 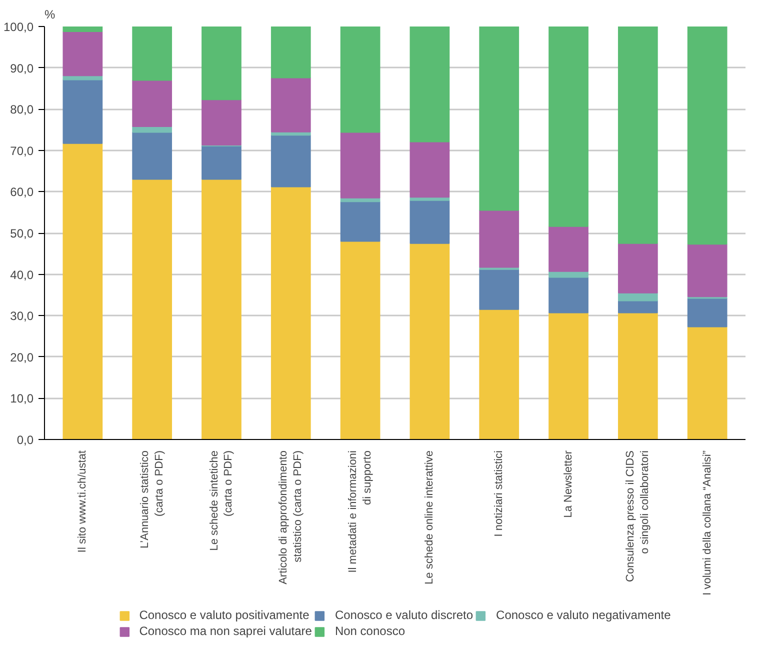 What do you see at coordinates (638, 516) in the screenshot?
I see `x-tick-label: Consulenza presso il CIDS o singoli collaboratori` at bounding box center [638, 516].